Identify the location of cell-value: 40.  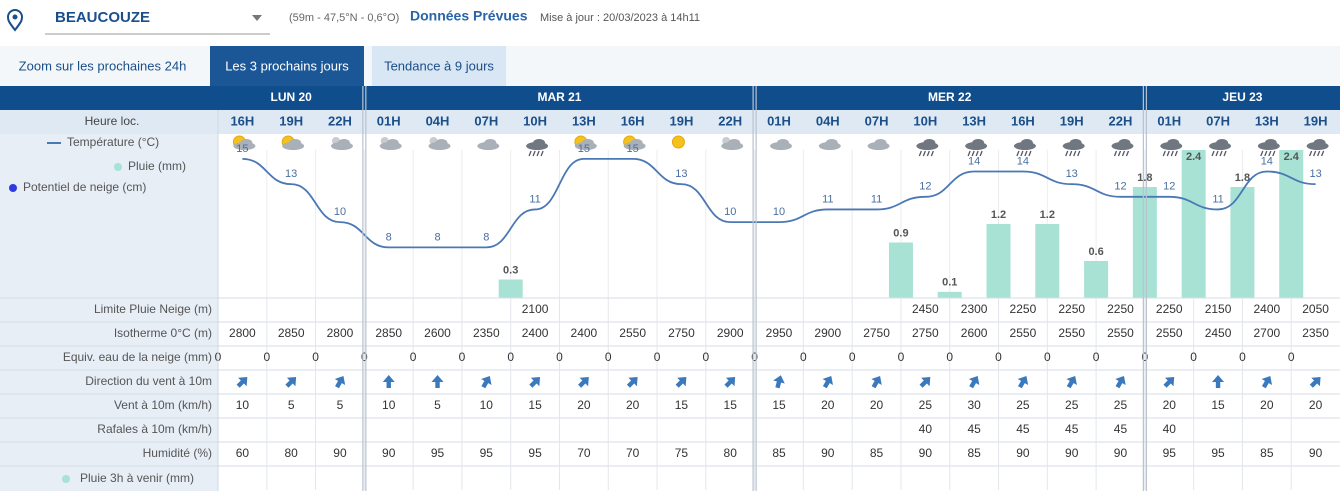
(1170, 429).